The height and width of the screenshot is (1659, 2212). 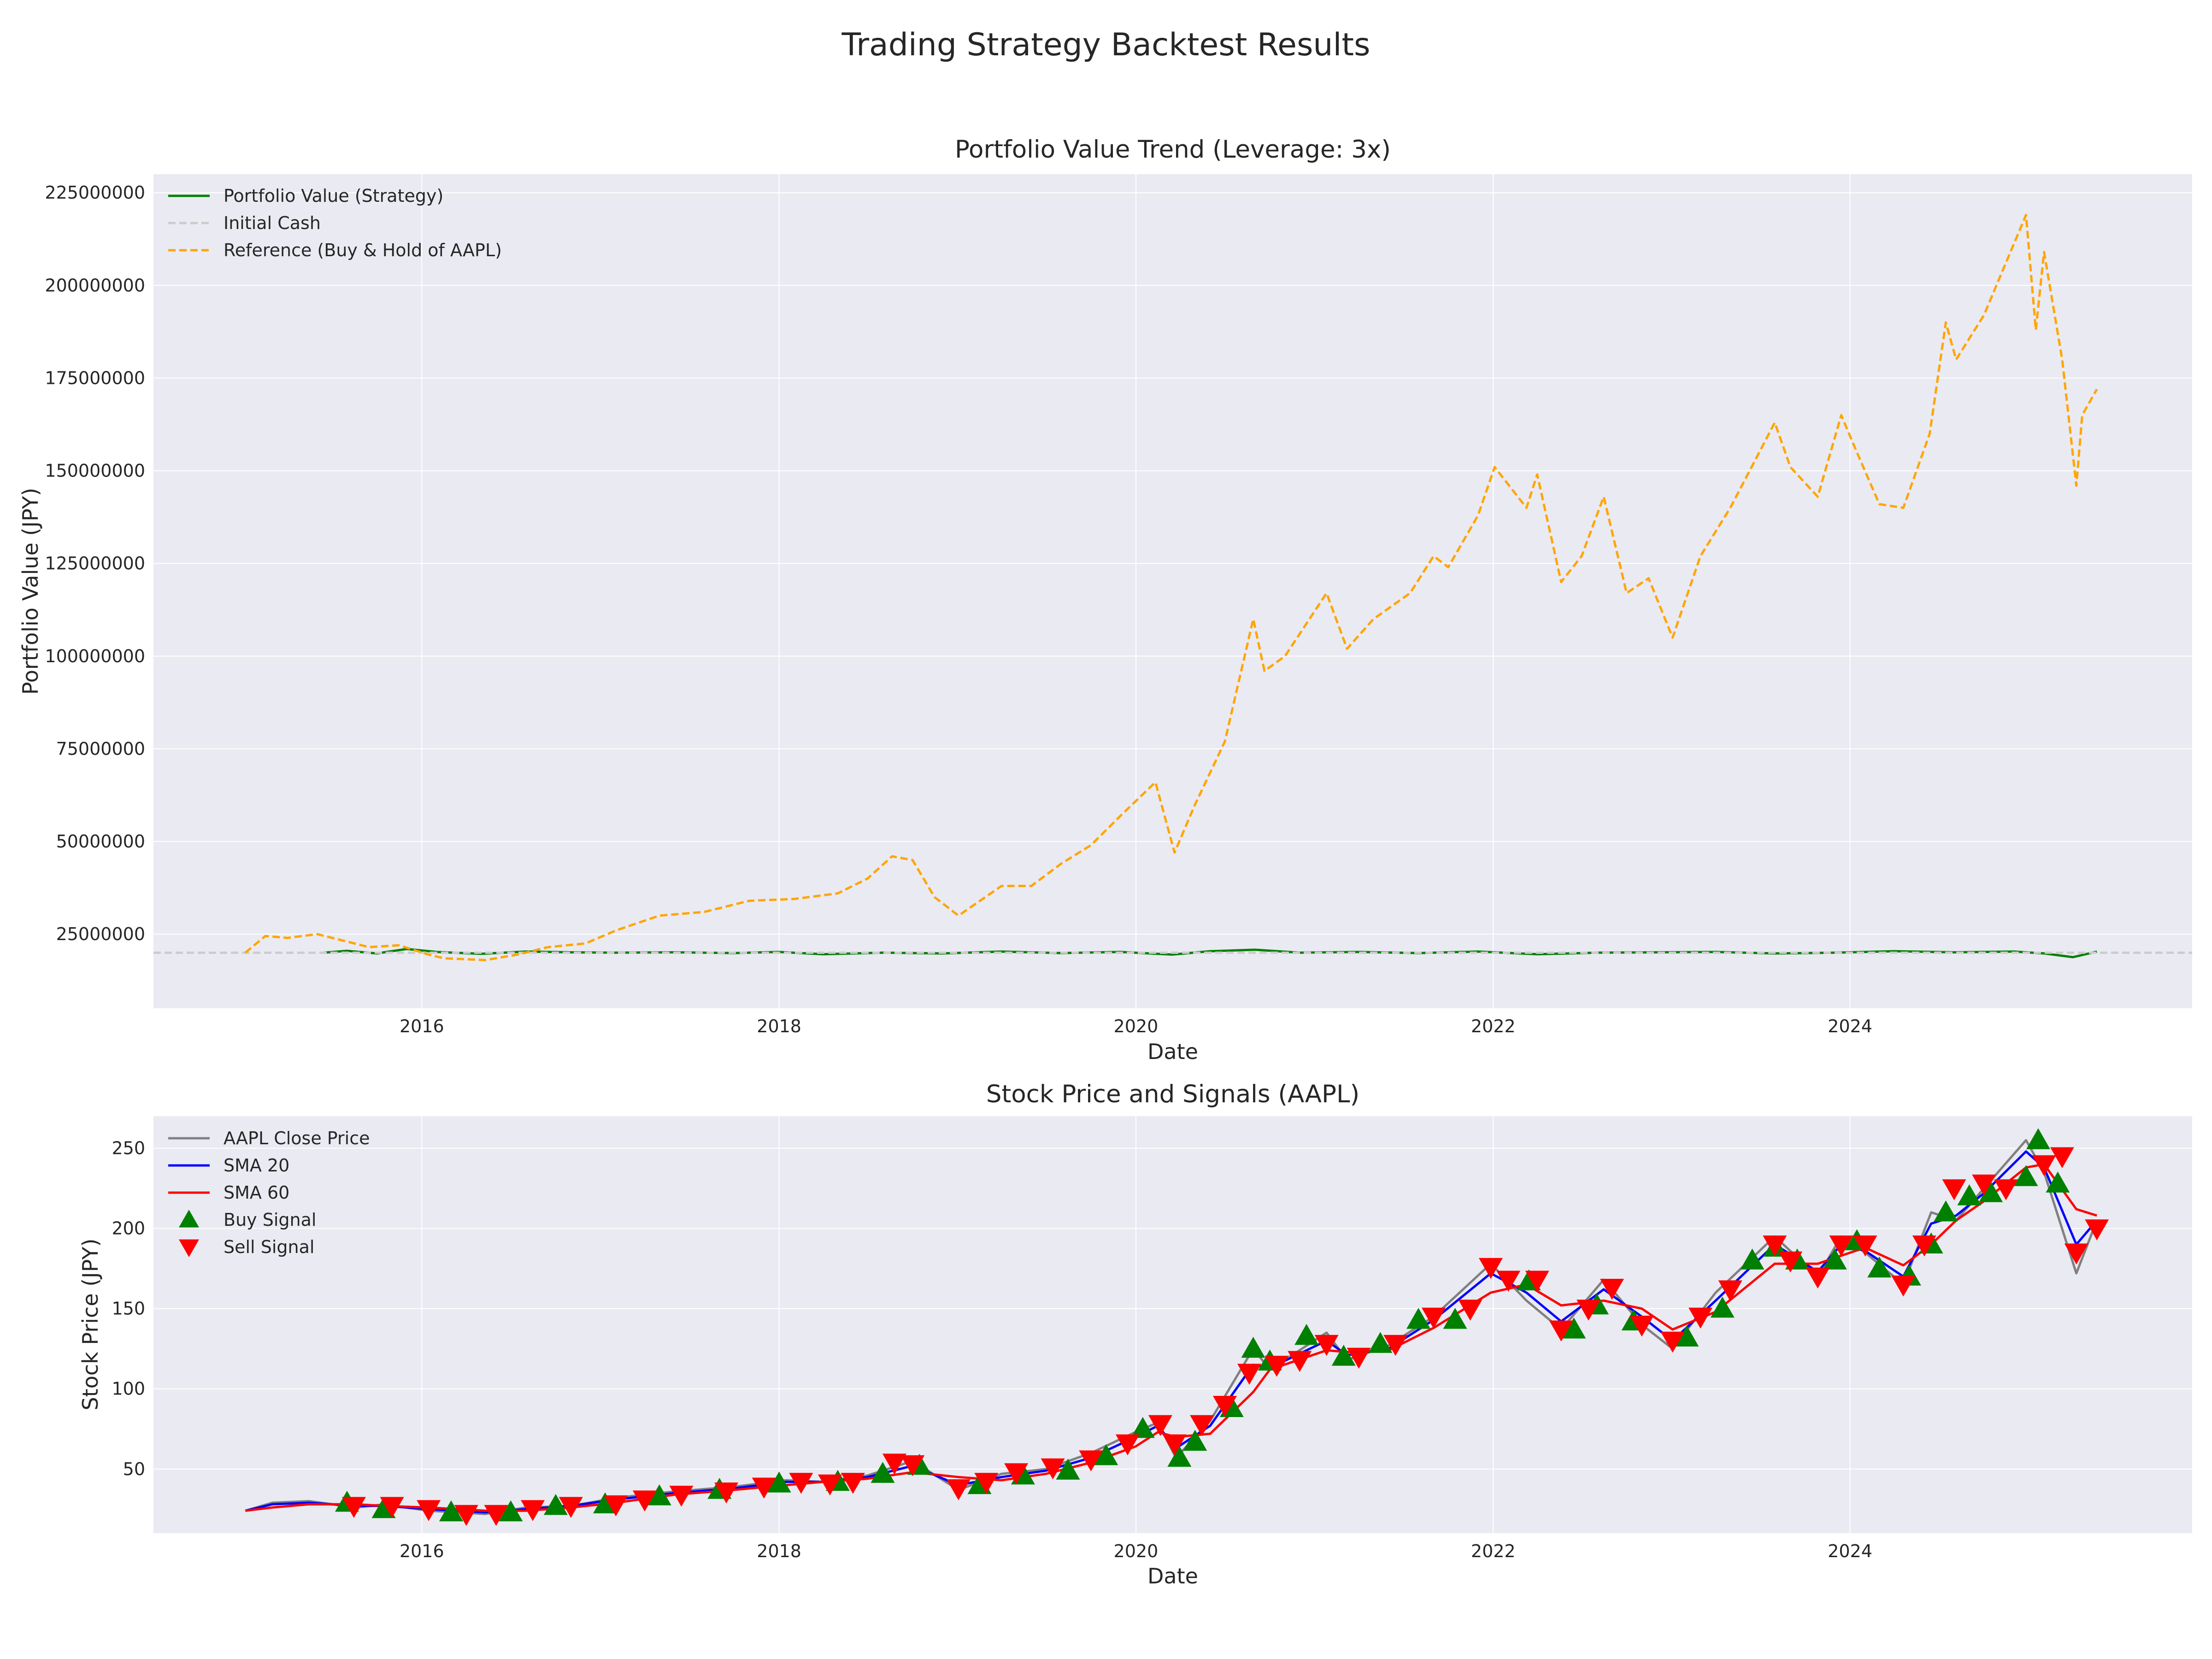 What do you see at coordinates (95, 563) in the screenshot?
I see `y-tick-label: 125000000` at bounding box center [95, 563].